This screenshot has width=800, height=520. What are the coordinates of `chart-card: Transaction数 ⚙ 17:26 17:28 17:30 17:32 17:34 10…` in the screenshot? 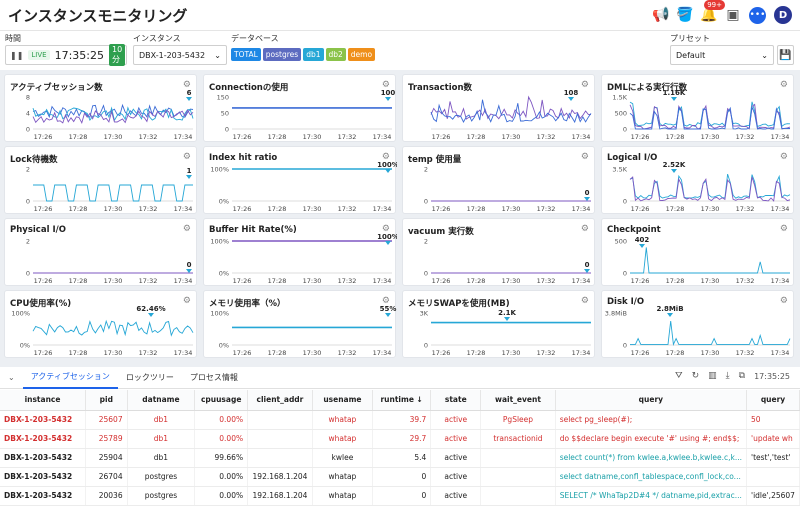 It's located at (498, 108).